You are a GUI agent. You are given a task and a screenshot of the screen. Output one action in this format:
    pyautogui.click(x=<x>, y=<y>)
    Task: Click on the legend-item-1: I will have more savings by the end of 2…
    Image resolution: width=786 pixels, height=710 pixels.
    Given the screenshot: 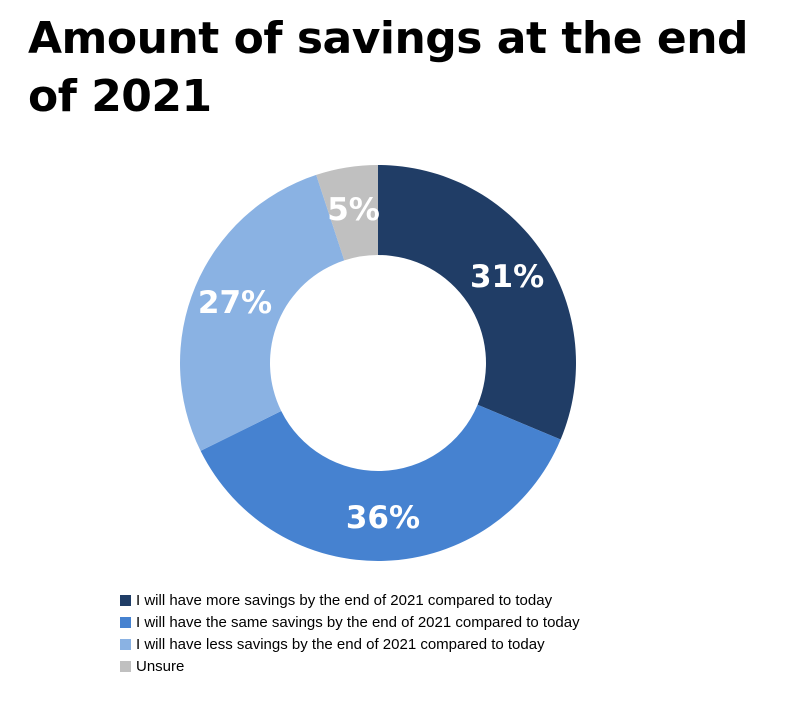 What is the action you would take?
    pyautogui.click(x=350, y=600)
    